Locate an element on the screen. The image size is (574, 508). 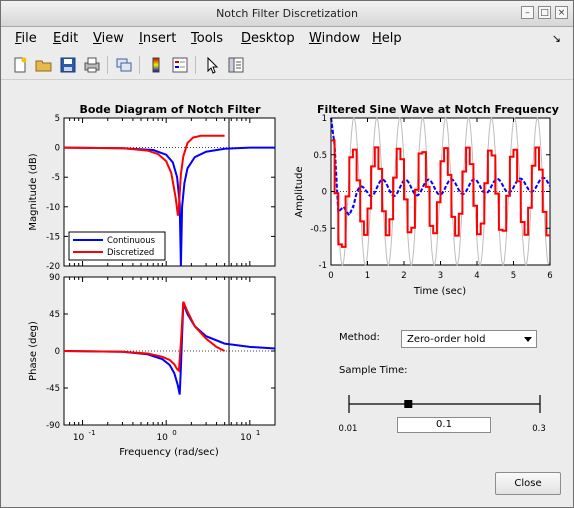
method-label: Method: is located at coordinates (359, 337).